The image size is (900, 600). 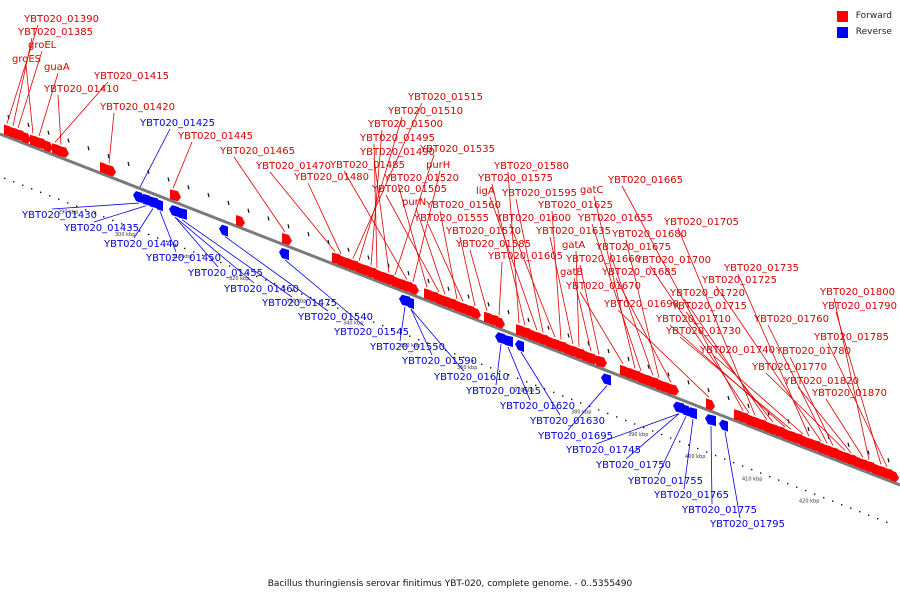 I want to click on forward-gene-label: YBT020_01410, so click(x=81, y=89).